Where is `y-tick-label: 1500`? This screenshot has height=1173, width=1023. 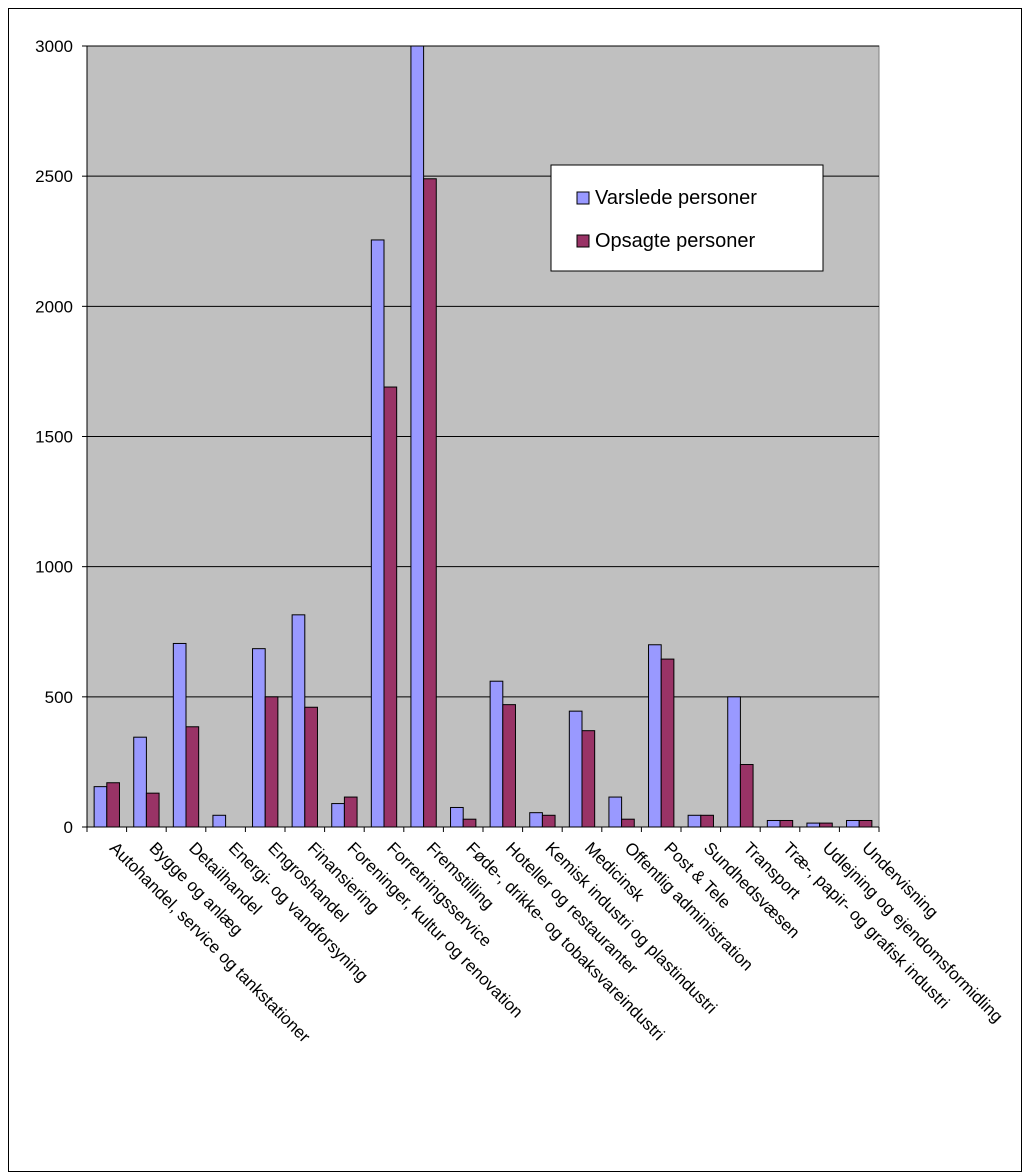 y-tick-label: 1500 is located at coordinates (54, 437).